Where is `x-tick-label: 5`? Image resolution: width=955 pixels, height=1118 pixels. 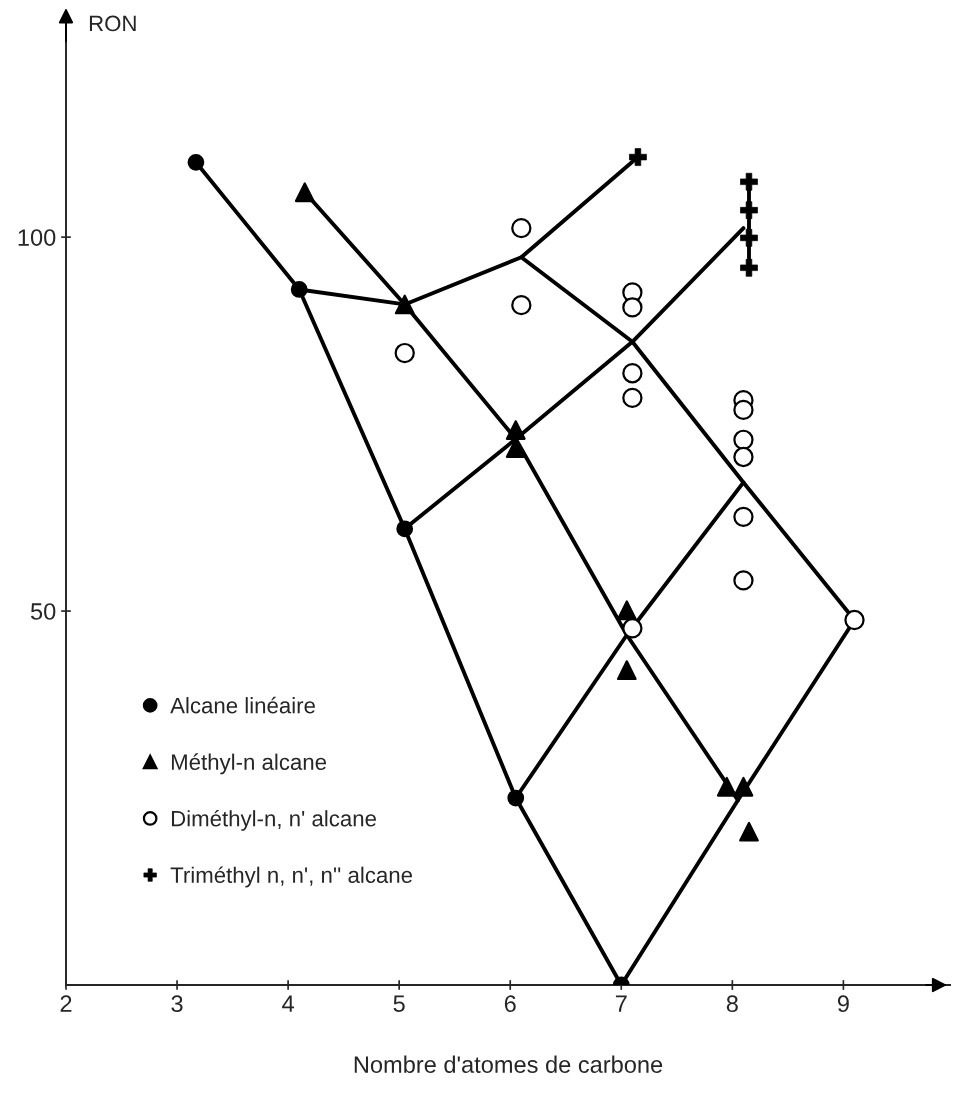 x-tick-label: 5 is located at coordinates (399, 1004).